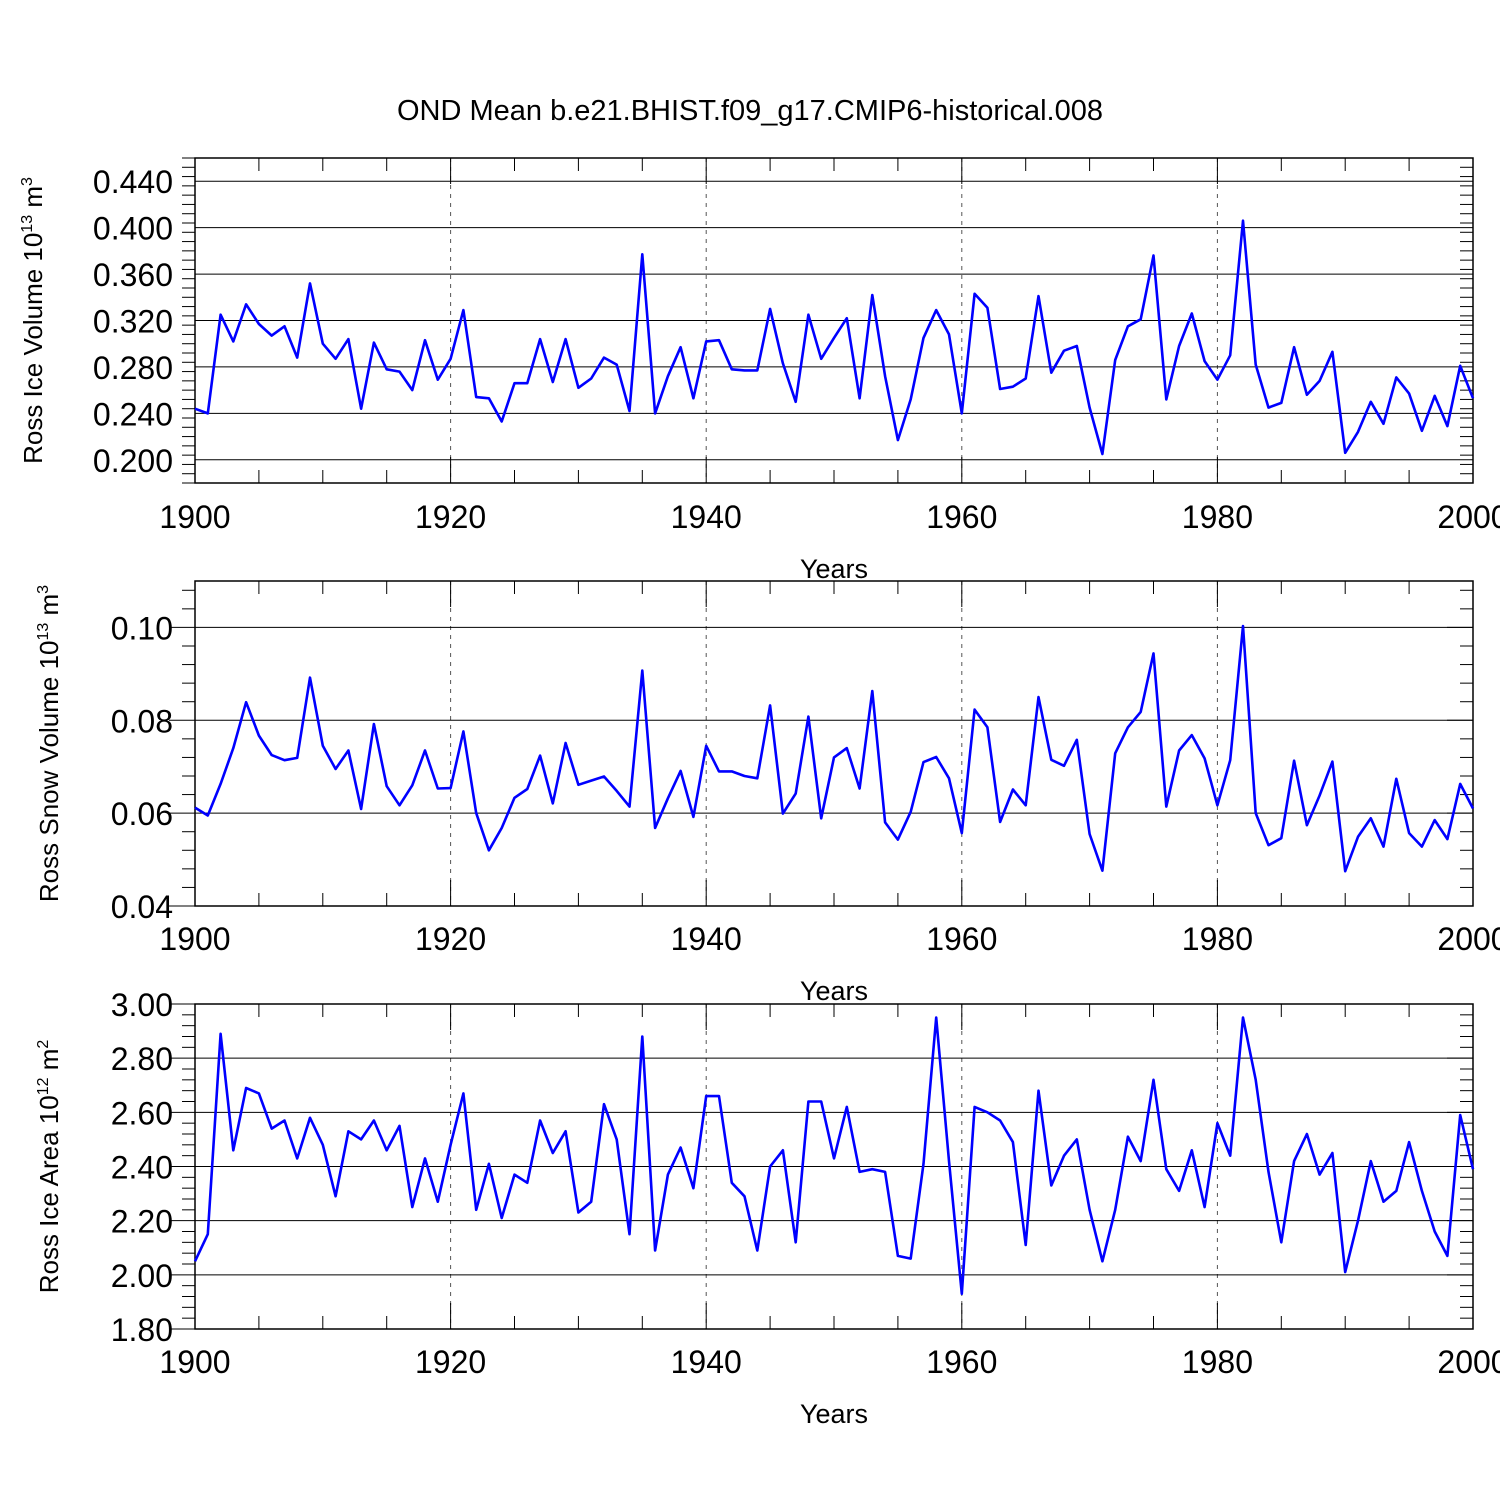 This screenshot has height=1500, width=1500. Describe the element at coordinates (133, 275) in the screenshot. I see `y-tick-label: 0.360` at that location.